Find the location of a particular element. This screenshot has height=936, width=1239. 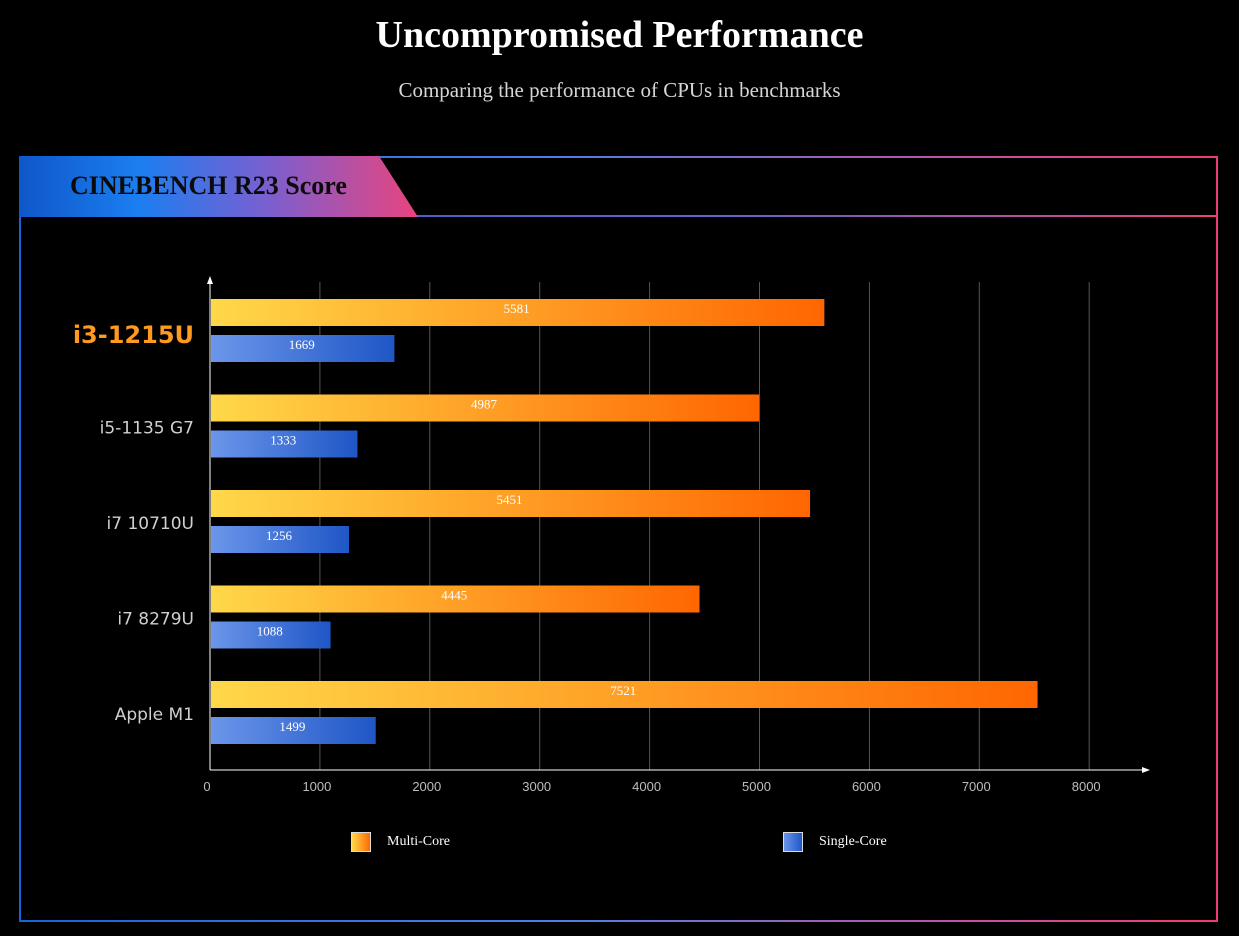

x-tick-label: 0 is located at coordinates (206, 786).